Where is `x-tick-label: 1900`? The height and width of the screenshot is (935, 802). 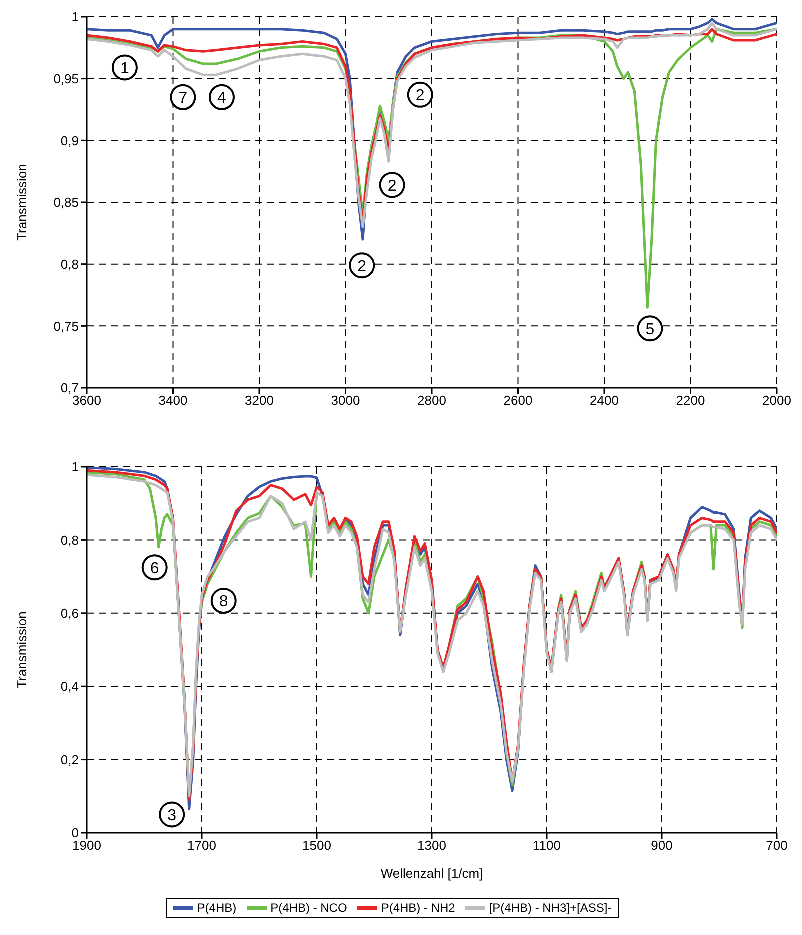
x-tick-label: 1900 is located at coordinates (87, 846).